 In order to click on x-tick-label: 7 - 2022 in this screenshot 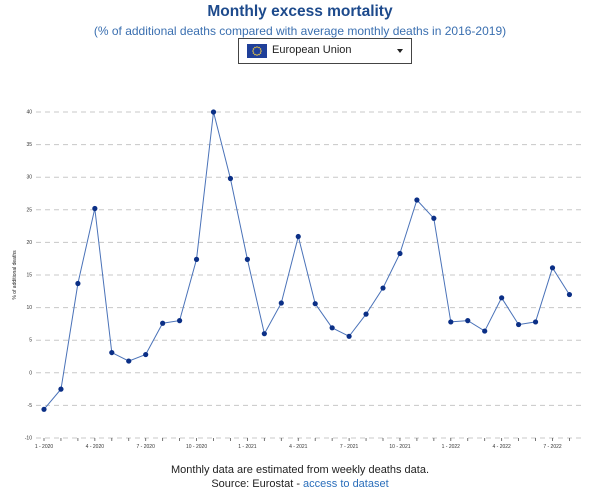, I will do `click(552, 447)`.